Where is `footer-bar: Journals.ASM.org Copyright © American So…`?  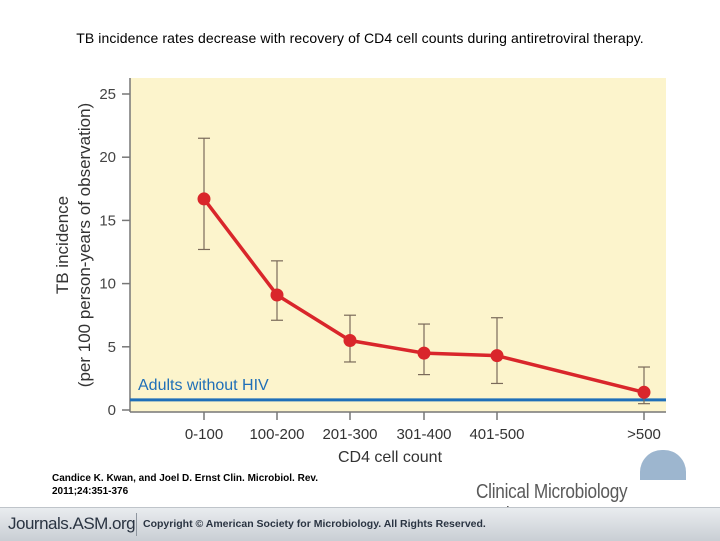 footer-bar: Journals.ASM.org Copyright © American So… is located at coordinates (360, 524).